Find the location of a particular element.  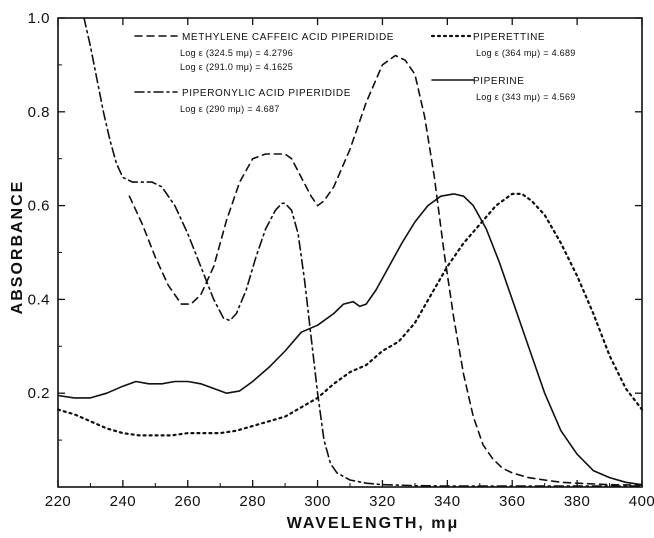

x-tick-label: 360 is located at coordinates (512, 501).